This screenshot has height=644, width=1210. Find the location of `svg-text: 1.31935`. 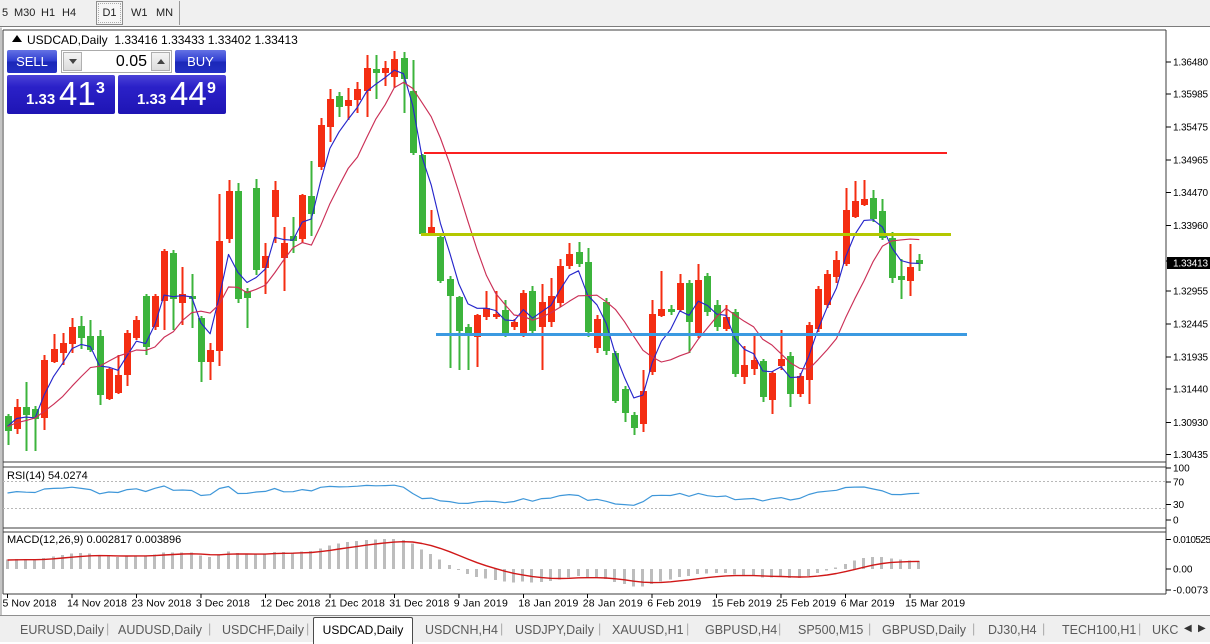

svg-text: 1.31935 is located at coordinates (1190, 358).